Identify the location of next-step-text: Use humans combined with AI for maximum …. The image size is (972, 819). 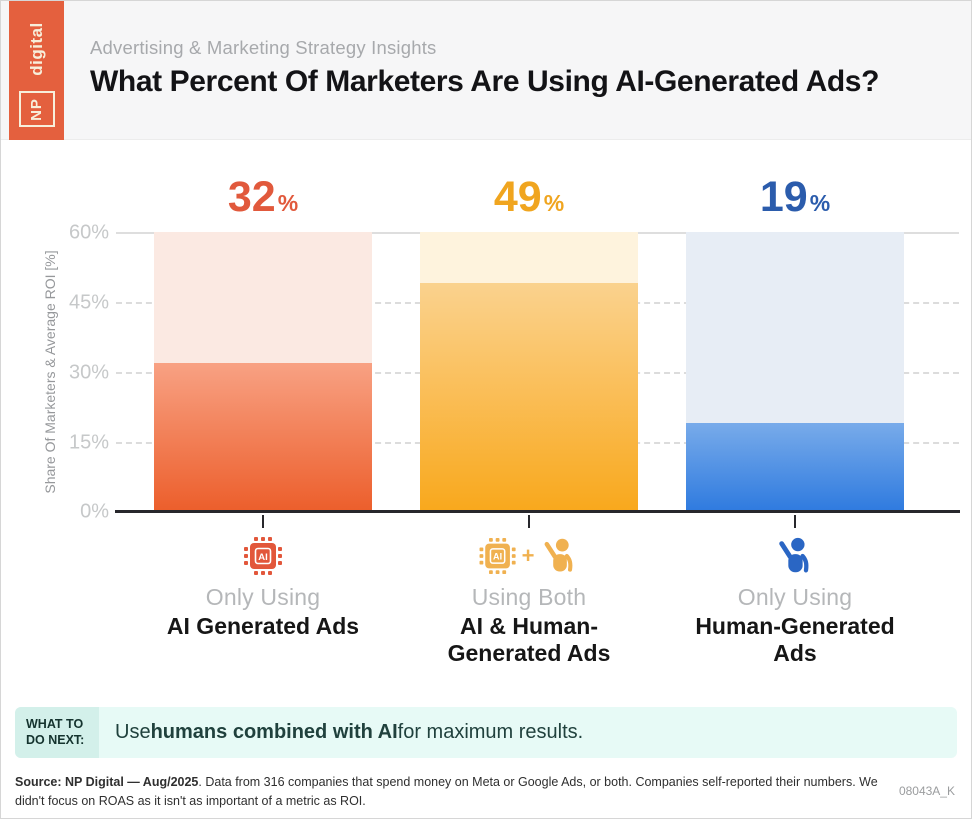
(349, 732).